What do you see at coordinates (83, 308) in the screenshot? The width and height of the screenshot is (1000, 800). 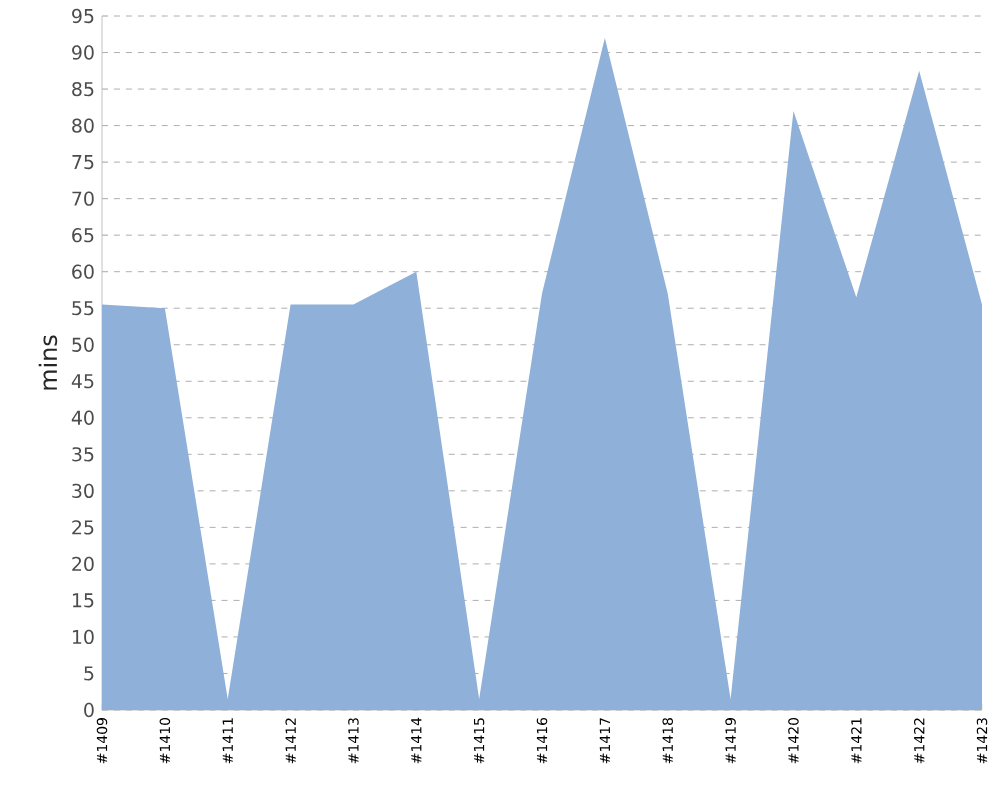 I see `y-tick-label: 55` at bounding box center [83, 308].